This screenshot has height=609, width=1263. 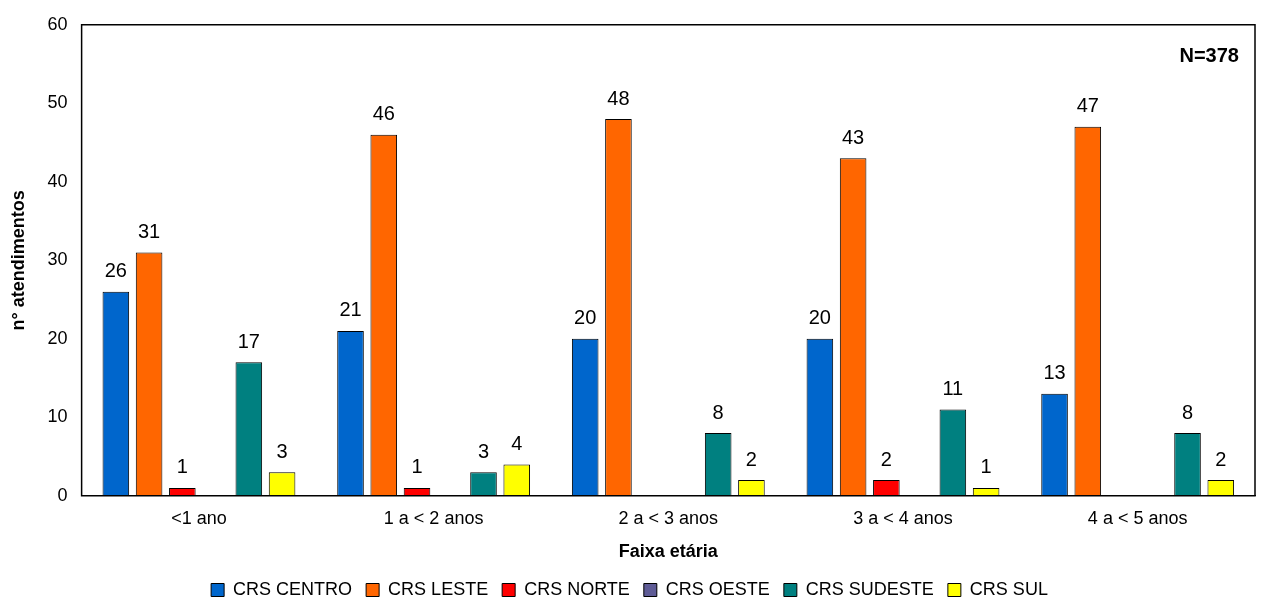 I want to click on y-axis-title: n° atendimentos, so click(x=17, y=260).